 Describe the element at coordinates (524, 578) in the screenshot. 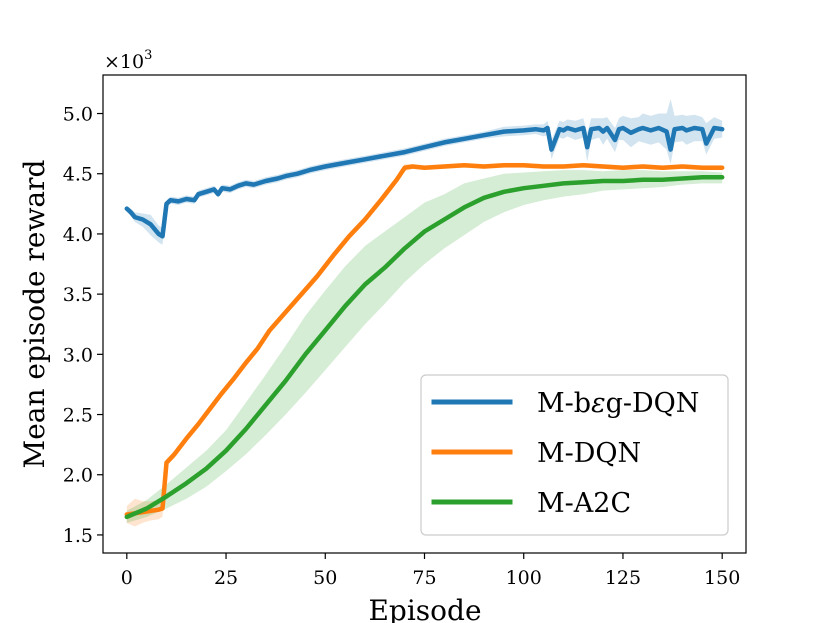

I see `x-tick-label: 100` at that location.